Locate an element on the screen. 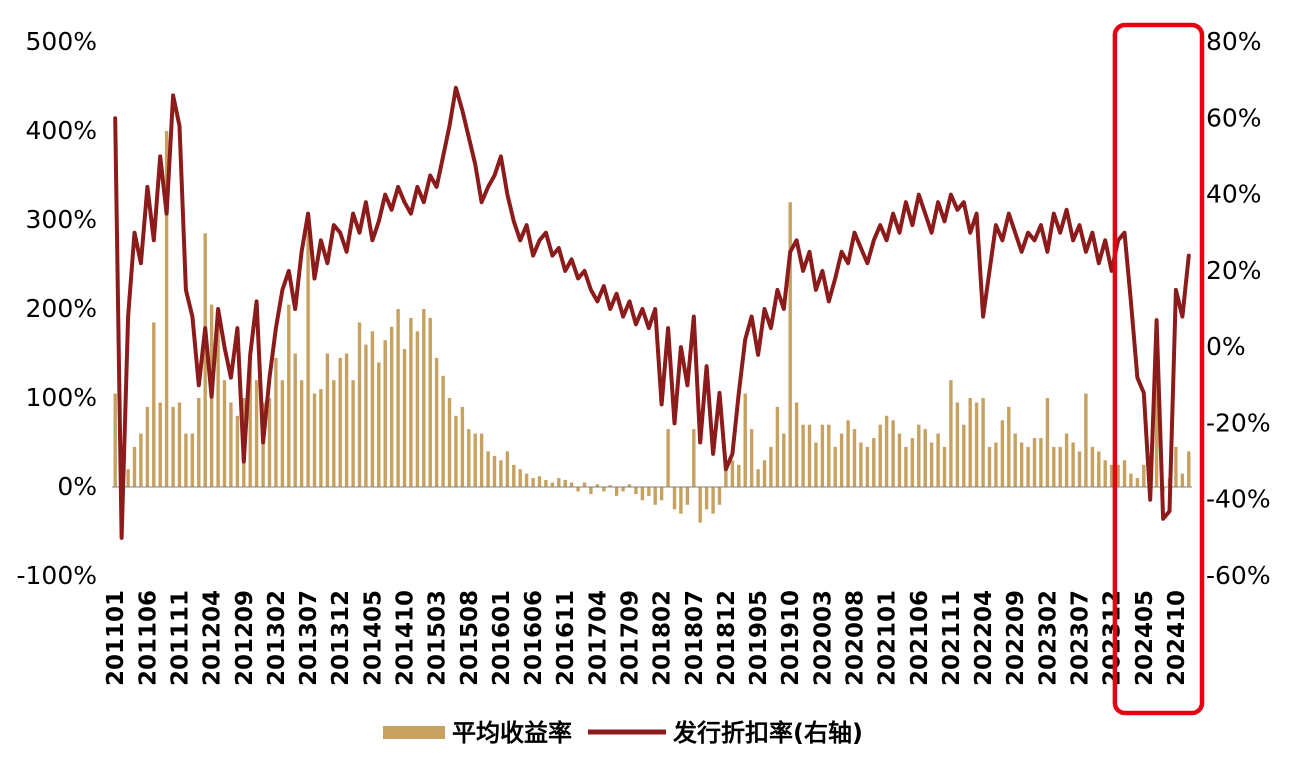  right-axis: 80% 60% 40% 20% 0% -20% -40% -60% is located at coordinates (1238, 308).